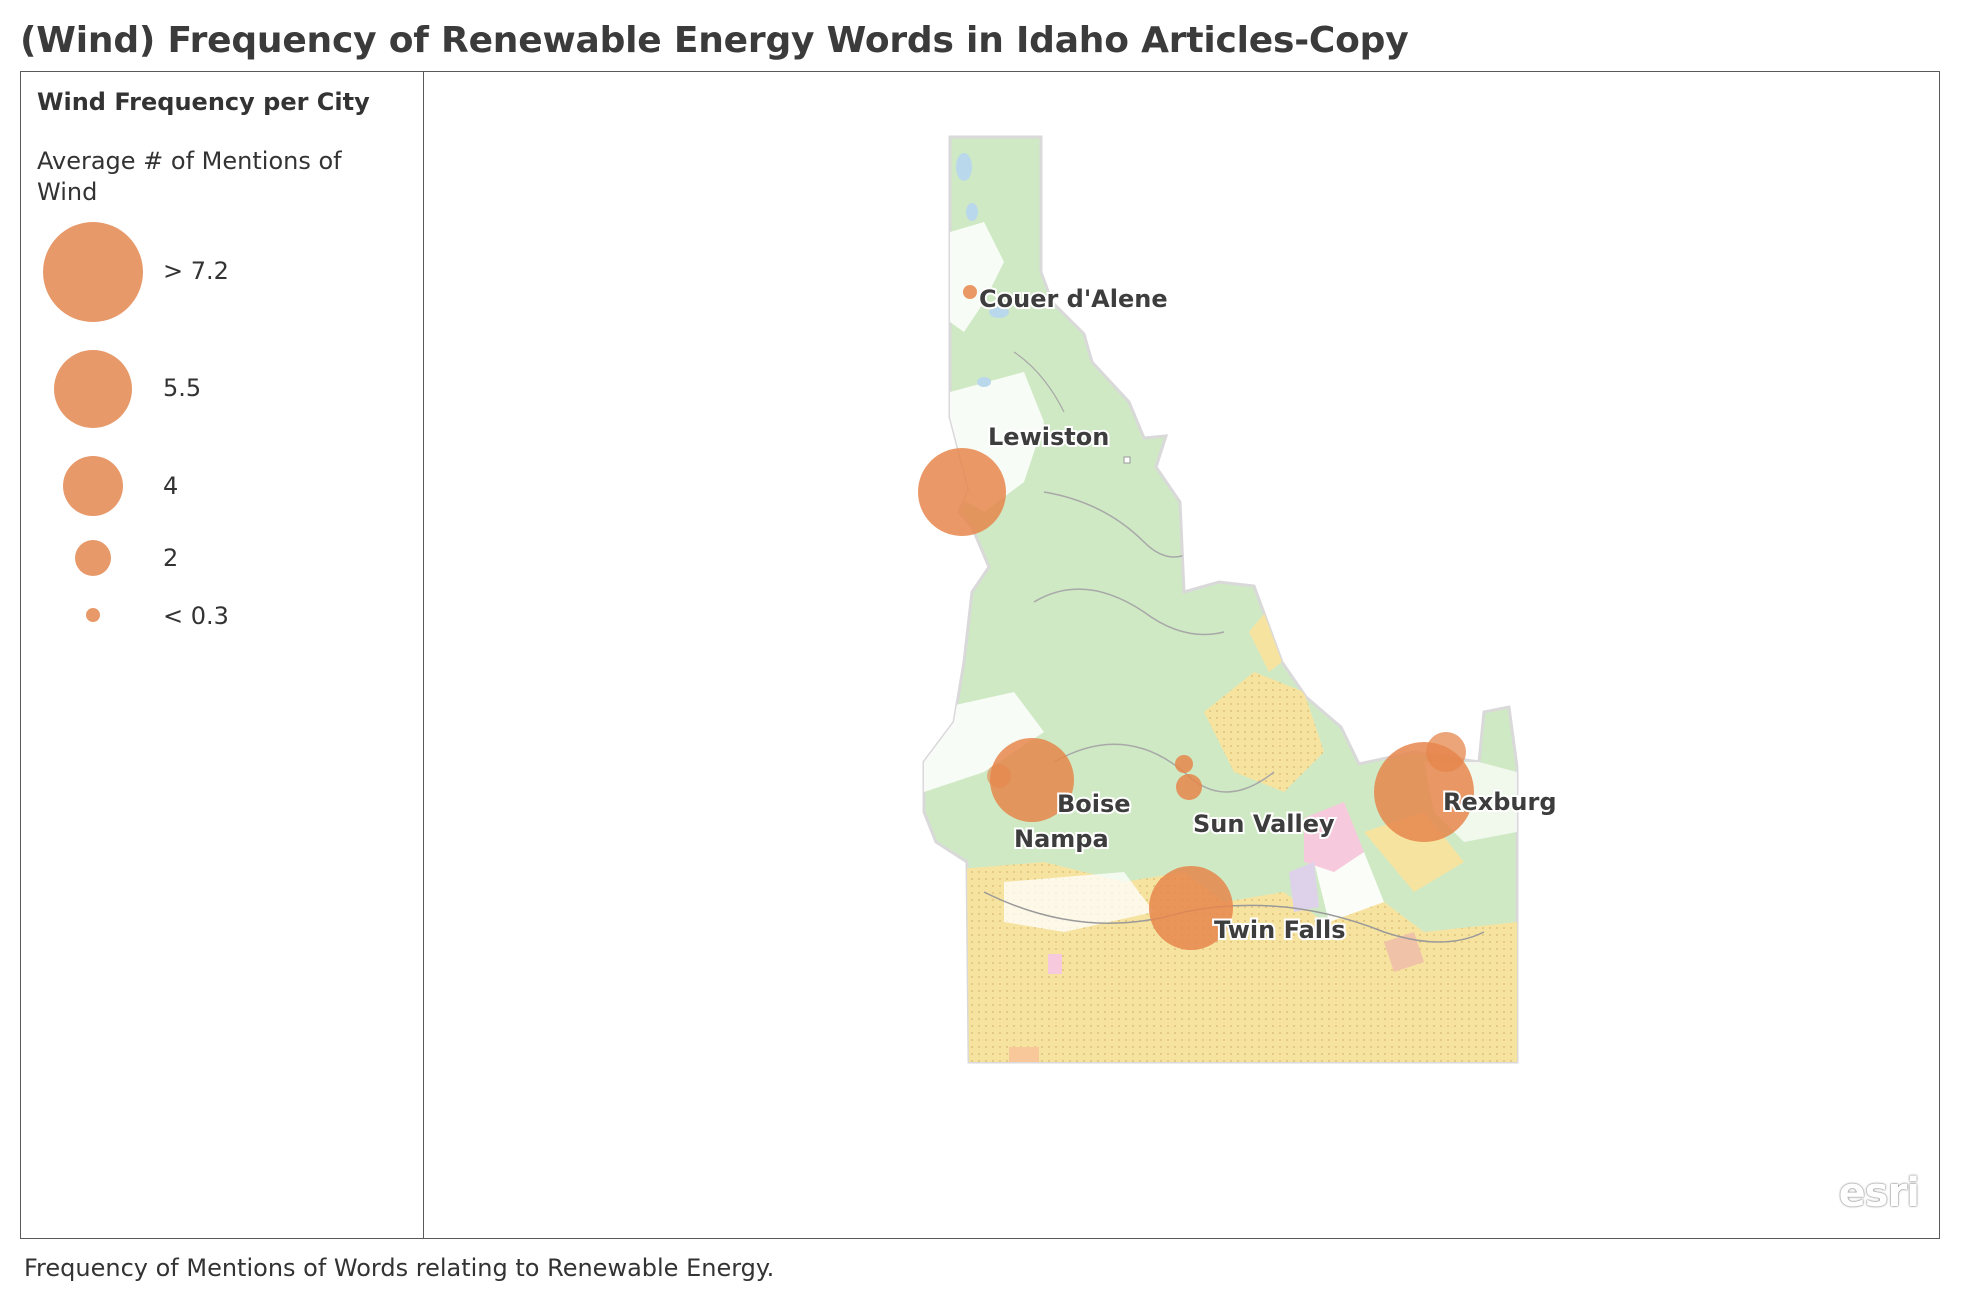 This screenshot has width=1984, height=1290. Describe the element at coordinates (203, 102) in the screenshot. I see `legend-heading: Wind Frequency per City` at that location.